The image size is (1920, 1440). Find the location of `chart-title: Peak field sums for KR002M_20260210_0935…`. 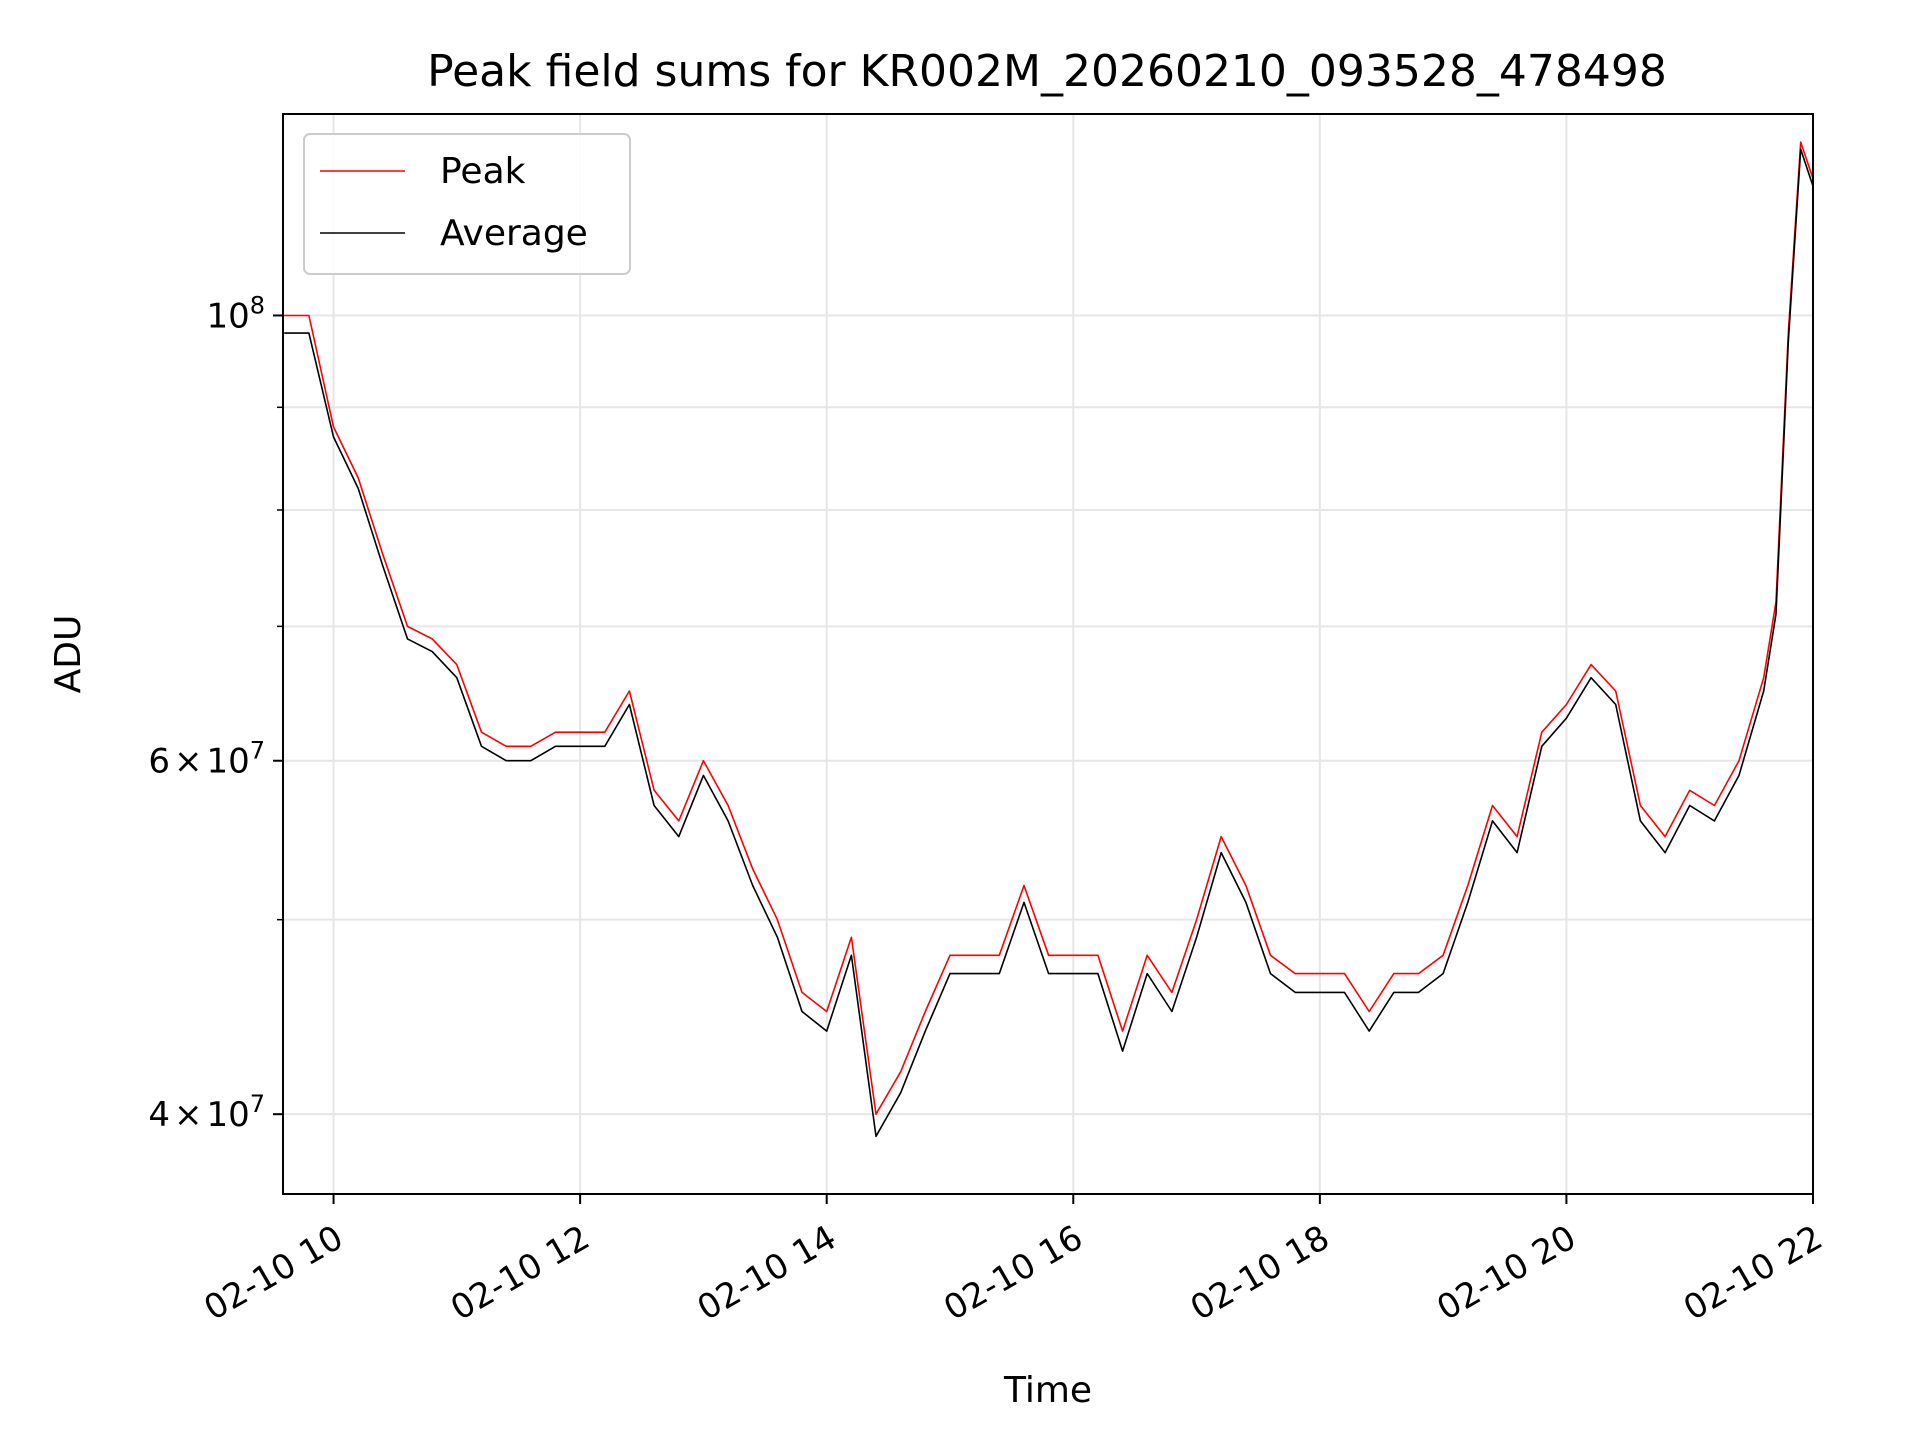

chart-title: Peak field sums for KR002M_20260210_0935… is located at coordinates (1047, 71).